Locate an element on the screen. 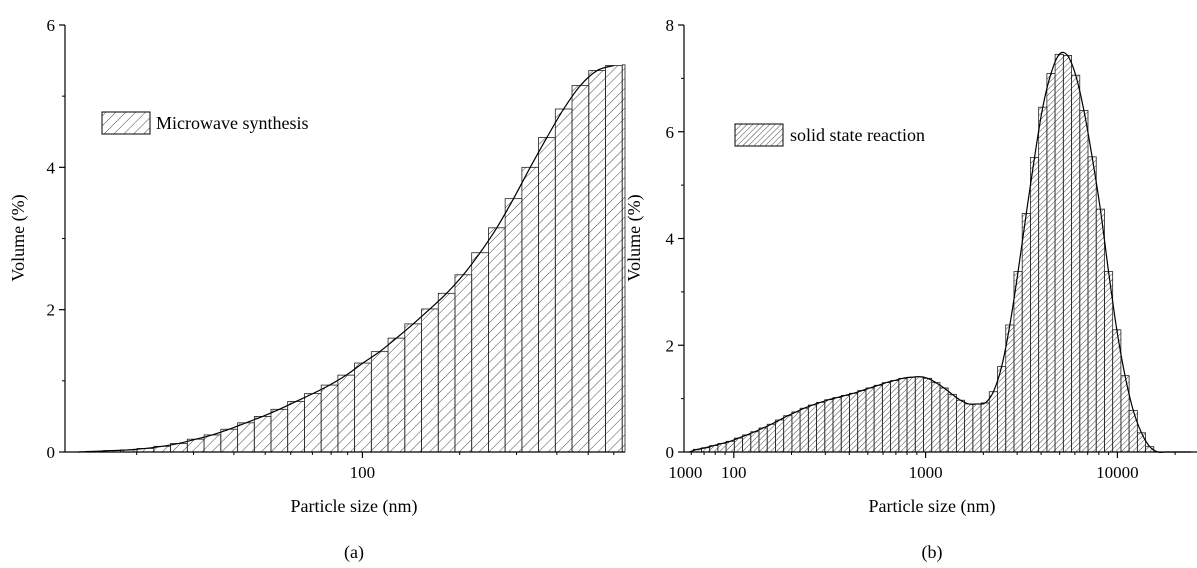 This screenshot has width=1197, height=568. y-tick-label: 8 is located at coordinates (670, 25).